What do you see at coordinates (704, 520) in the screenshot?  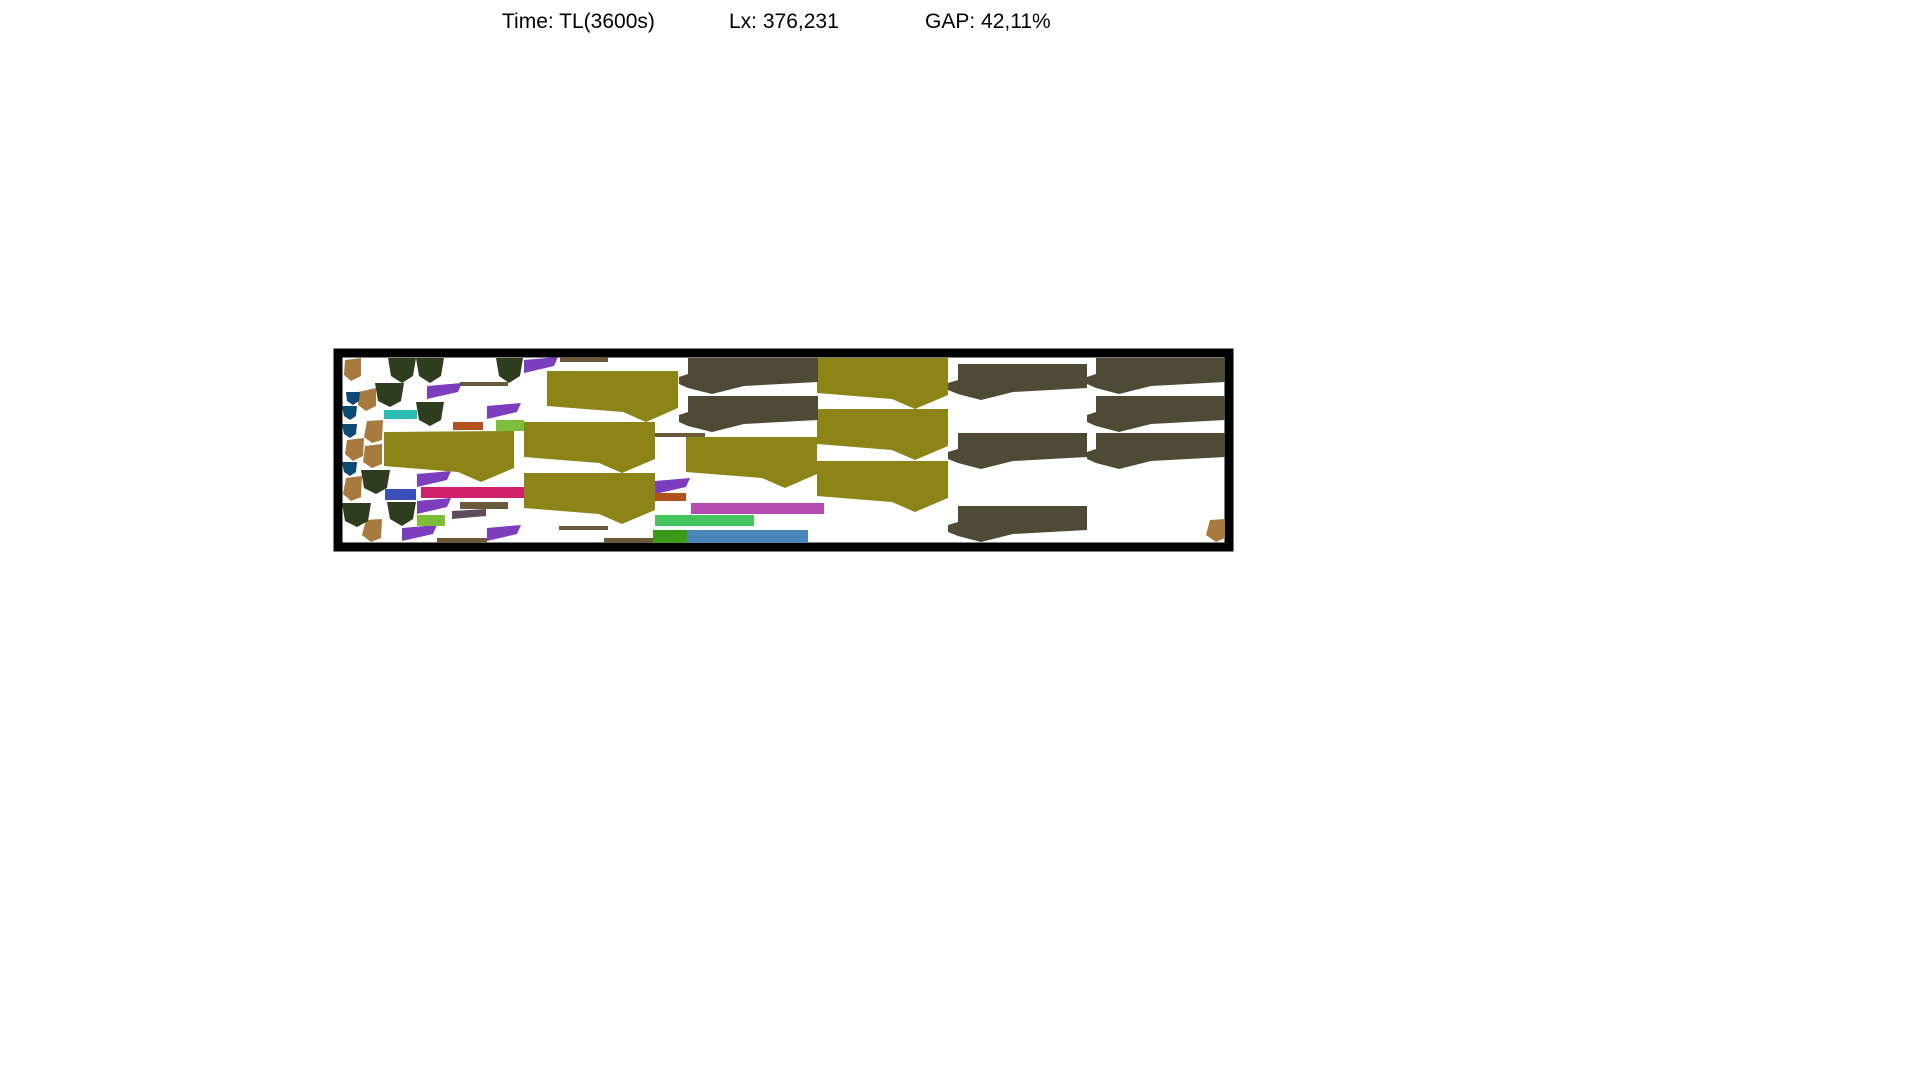 I see `green-piece` at bounding box center [704, 520].